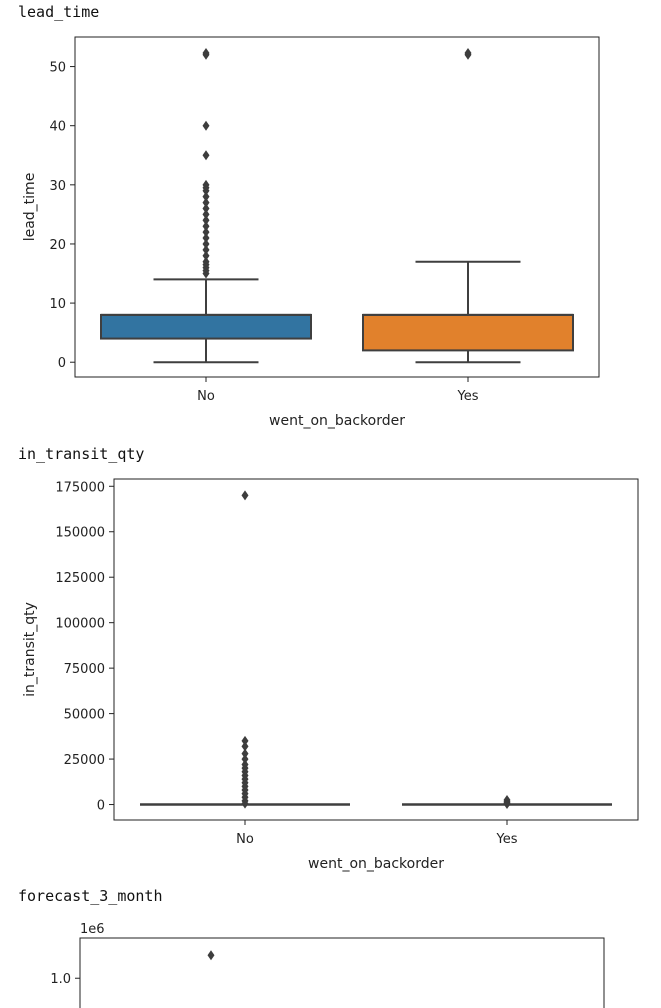 Image resolution: width=661 pixels, height=1008 pixels. What do you see at coordinates (84, 715) in the screenshot?
I see `y-tick-label: 50000` at bounding box center [84, 715].